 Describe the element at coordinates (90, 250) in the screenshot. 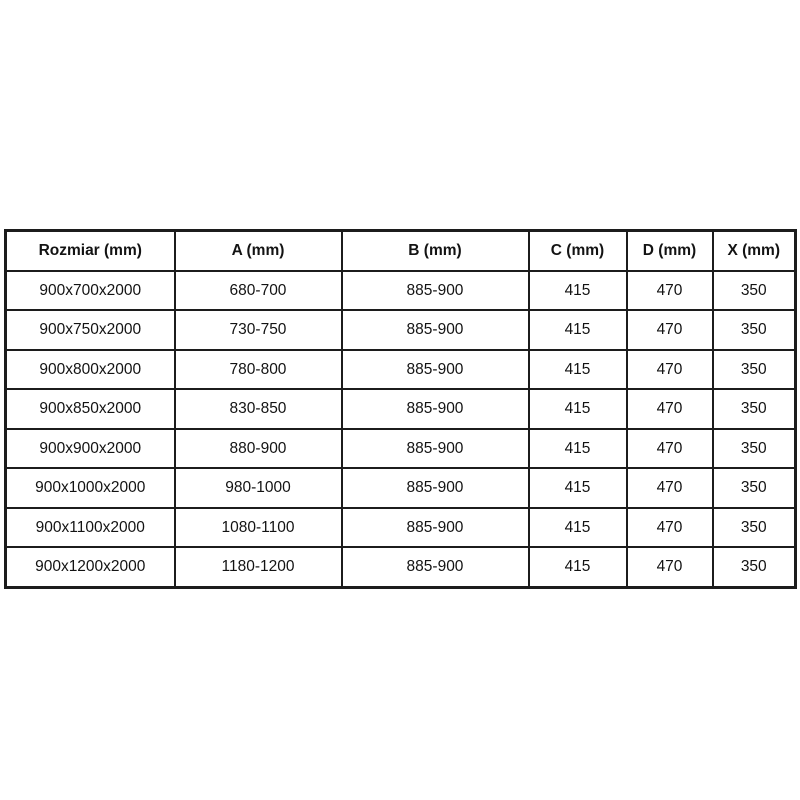

I see `column-header-rozmiar: Rozmiar (mm)` at that location.